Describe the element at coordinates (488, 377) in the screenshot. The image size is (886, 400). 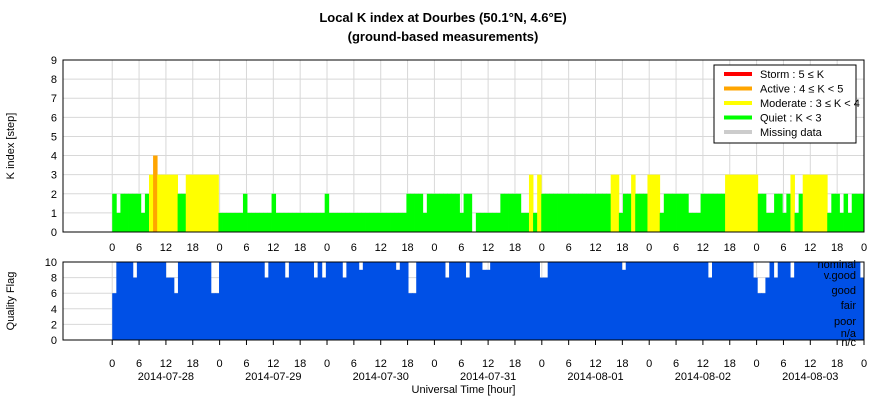
I see `q-date-label: 2014-07-31` at that location.